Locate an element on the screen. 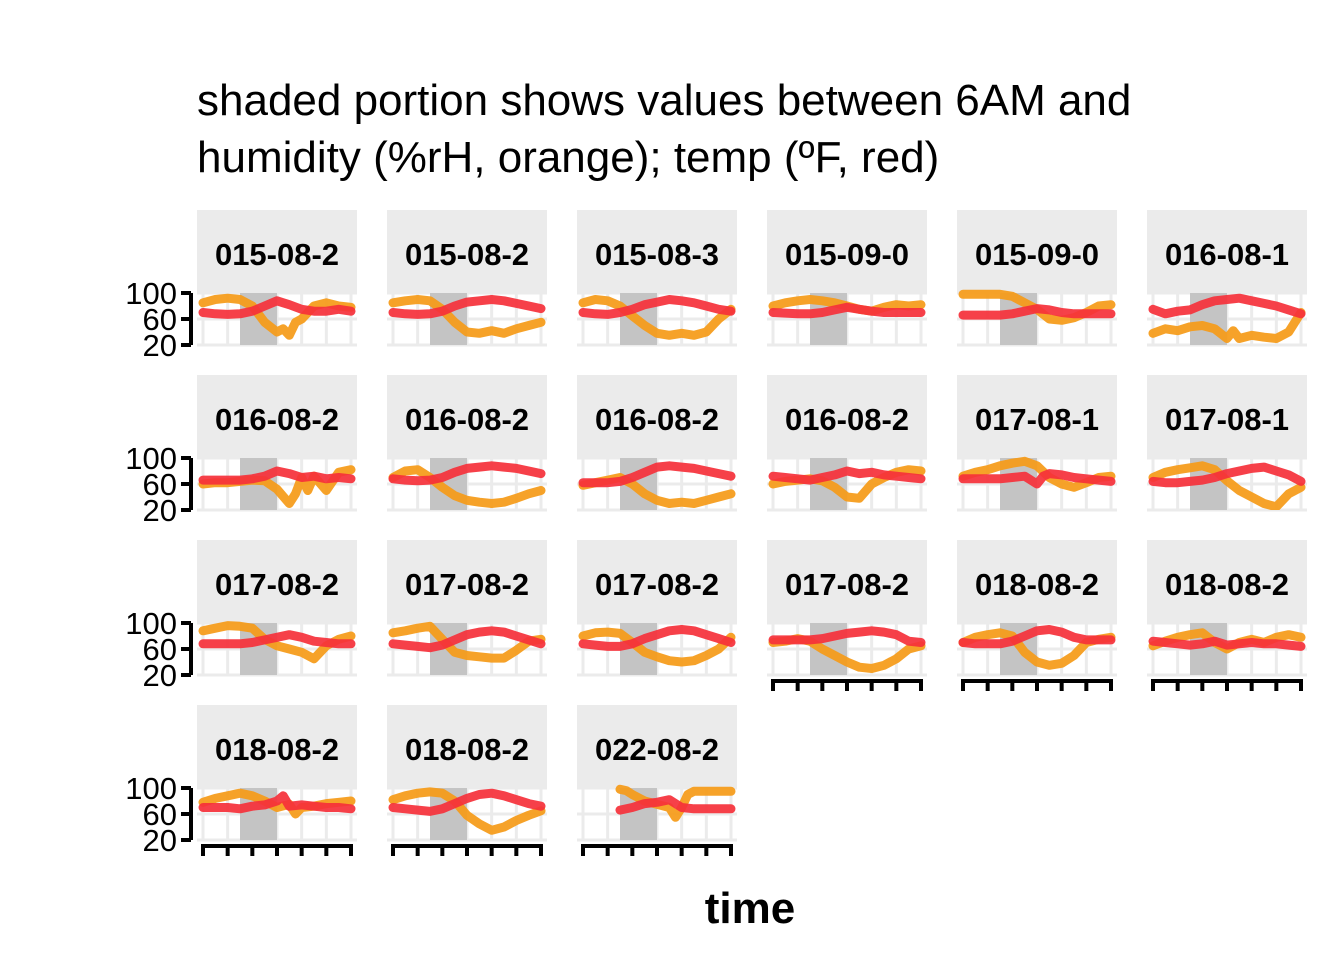  facet-strip-label: 022-08-2 is located at coordinates (657, 749).